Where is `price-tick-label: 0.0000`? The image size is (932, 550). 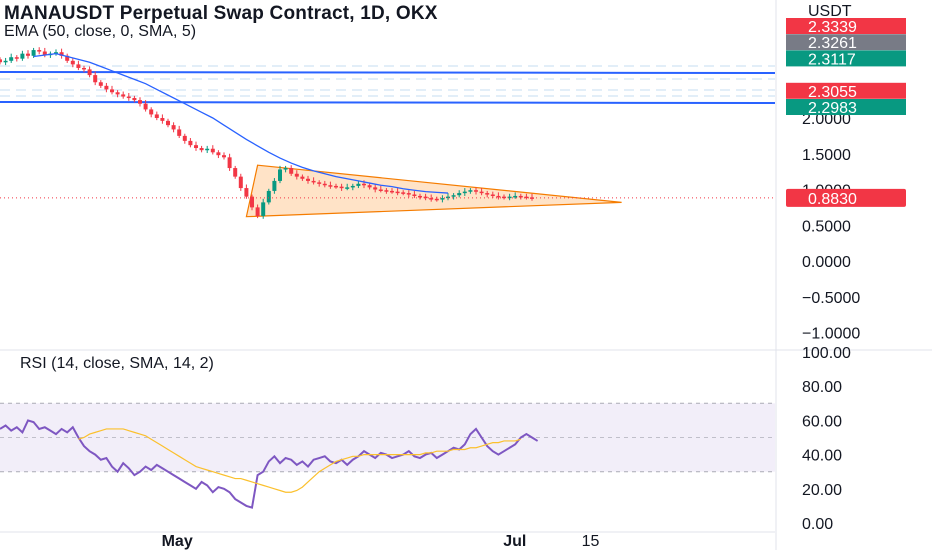
price-tick-label: 0.0000 is located at coordinates (826, 262).